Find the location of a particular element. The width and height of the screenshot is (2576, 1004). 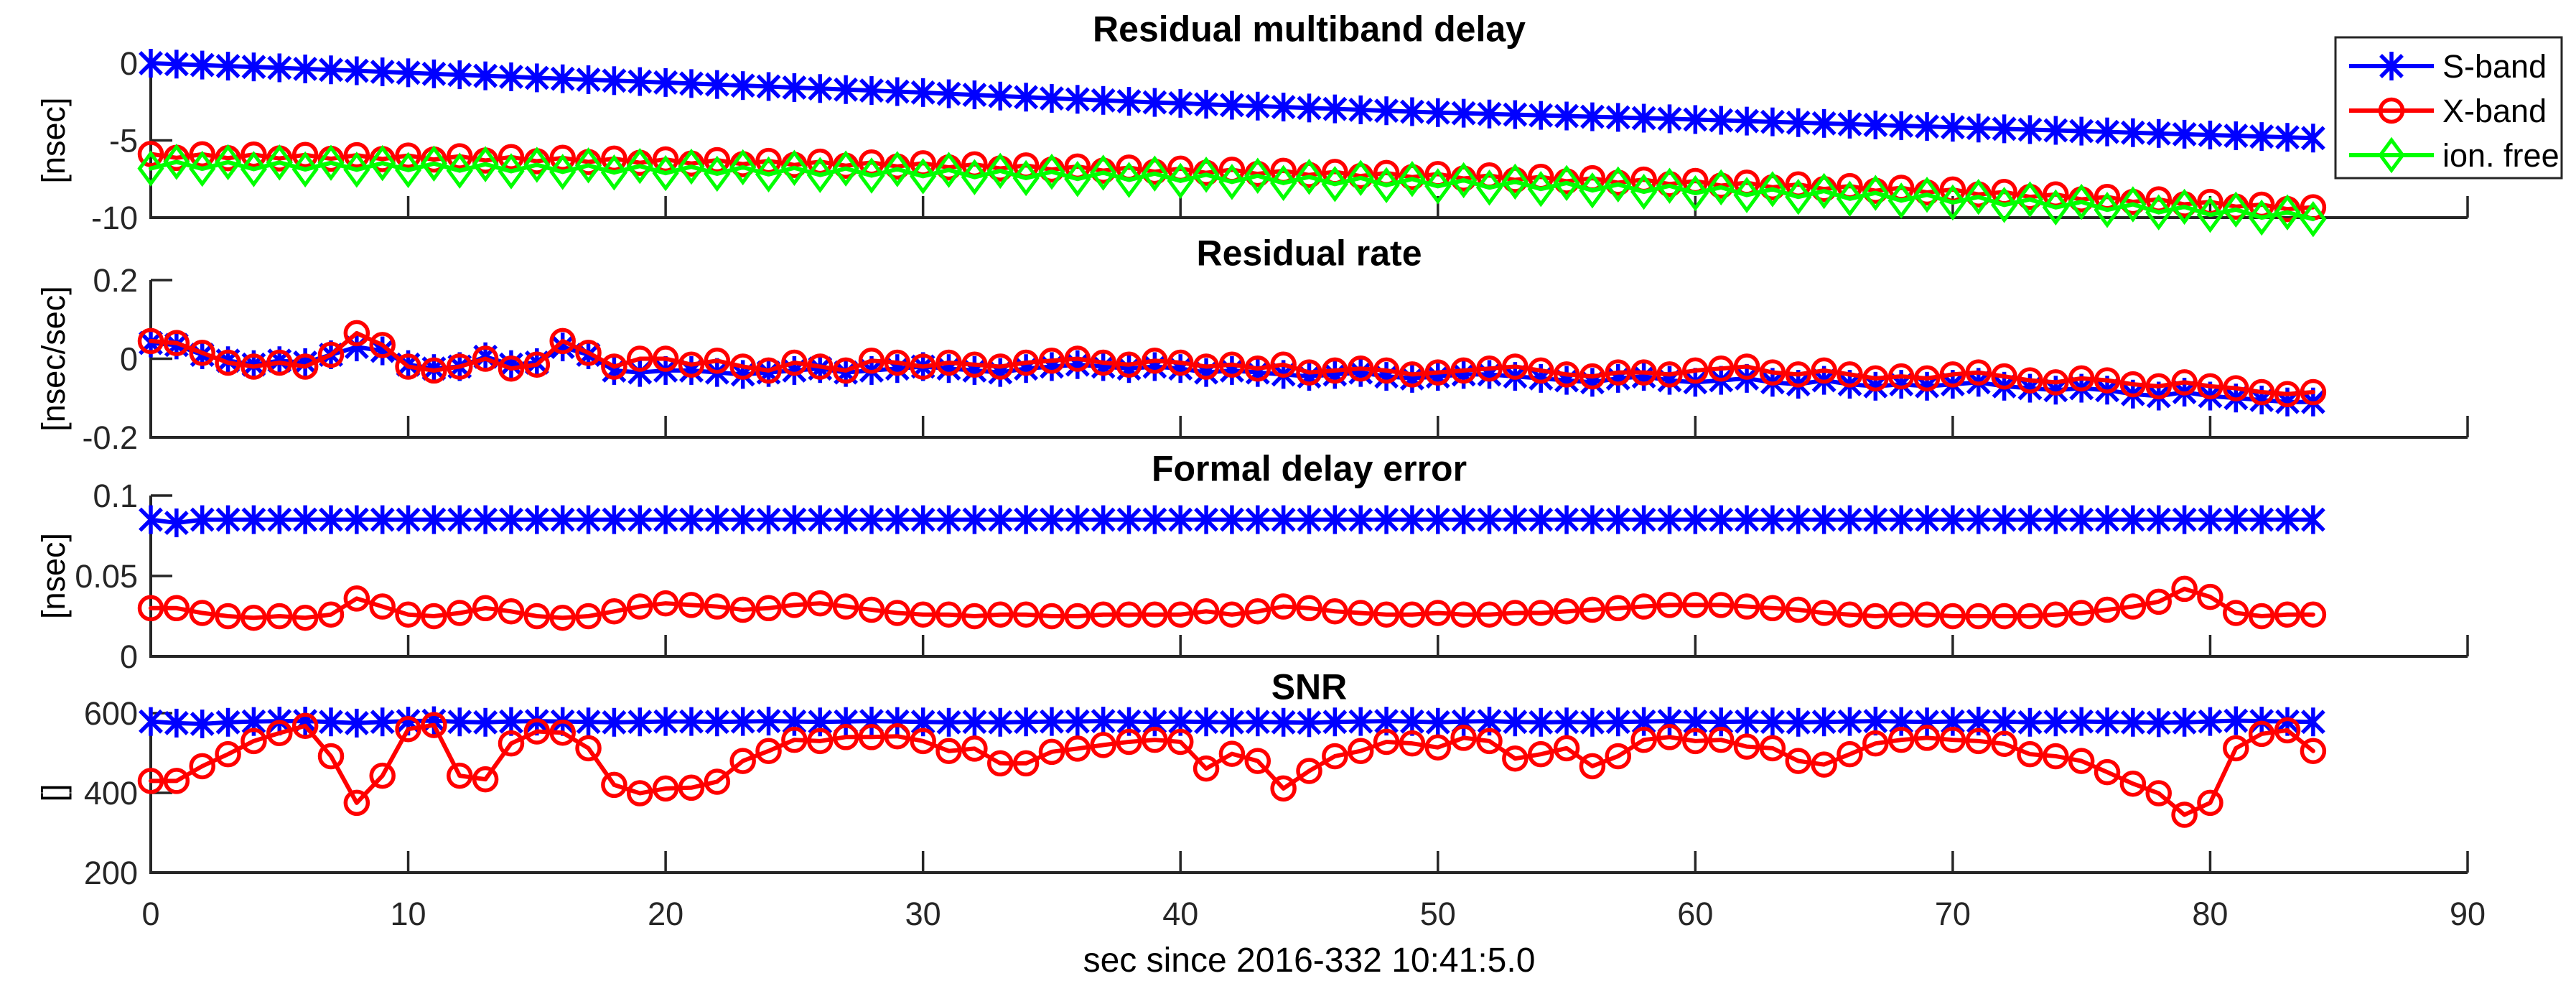

x-axis-label: sec since 2016-332 10:41:5.0 is located at coordinates (1309, 961).